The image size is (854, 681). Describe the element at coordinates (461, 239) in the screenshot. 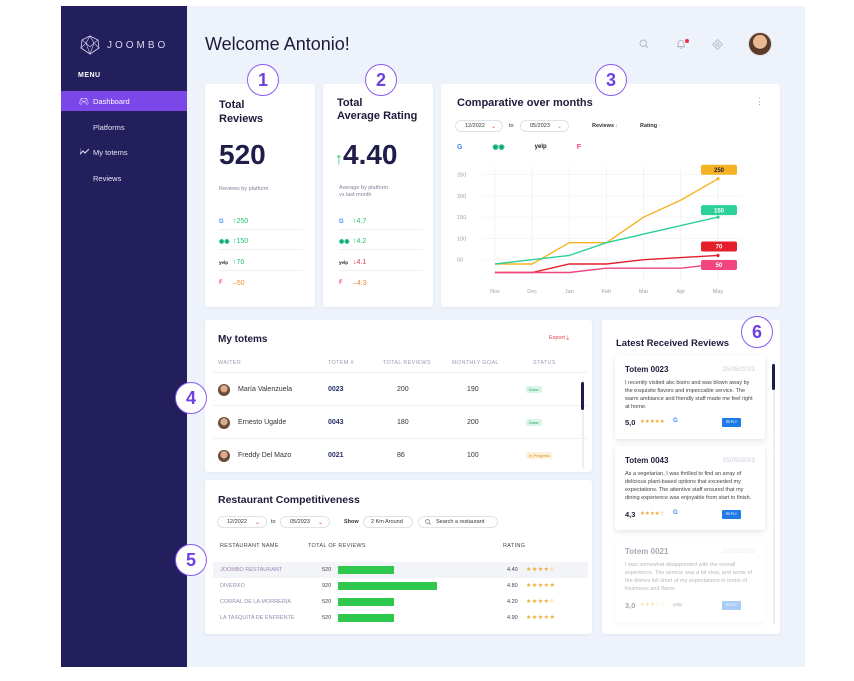

I see `y-tick-label: 100` at that location.